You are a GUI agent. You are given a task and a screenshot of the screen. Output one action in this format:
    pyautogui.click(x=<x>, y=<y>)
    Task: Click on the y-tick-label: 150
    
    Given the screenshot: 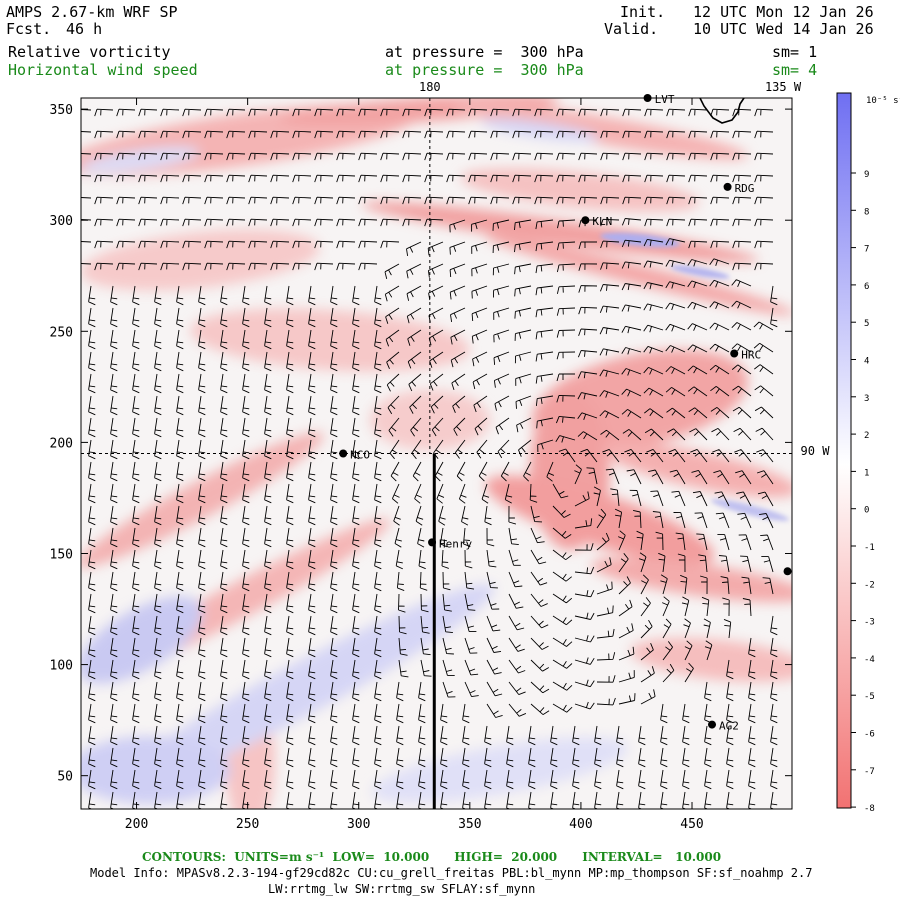 What is the action you would take?
    pyautogui.click(x=61, y=554)
    